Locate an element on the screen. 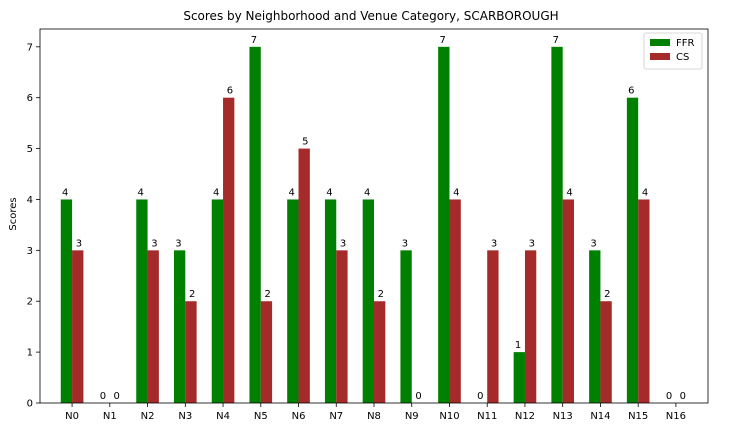 This screenshot has height=435, width=730. bar-ffr-n6 is located at coordinates (293, 301).